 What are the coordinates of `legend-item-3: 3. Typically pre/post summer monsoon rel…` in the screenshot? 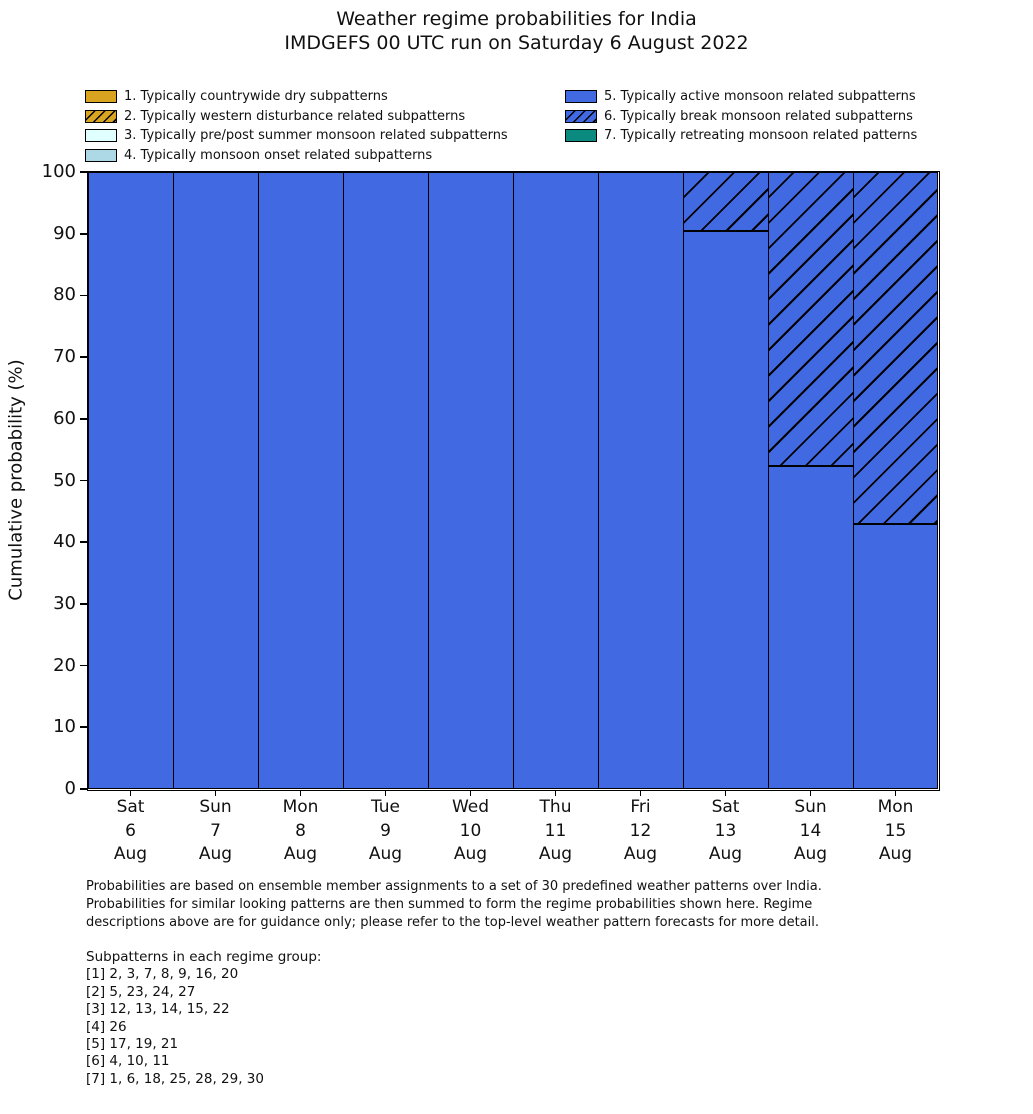 It's located at (296, 136).